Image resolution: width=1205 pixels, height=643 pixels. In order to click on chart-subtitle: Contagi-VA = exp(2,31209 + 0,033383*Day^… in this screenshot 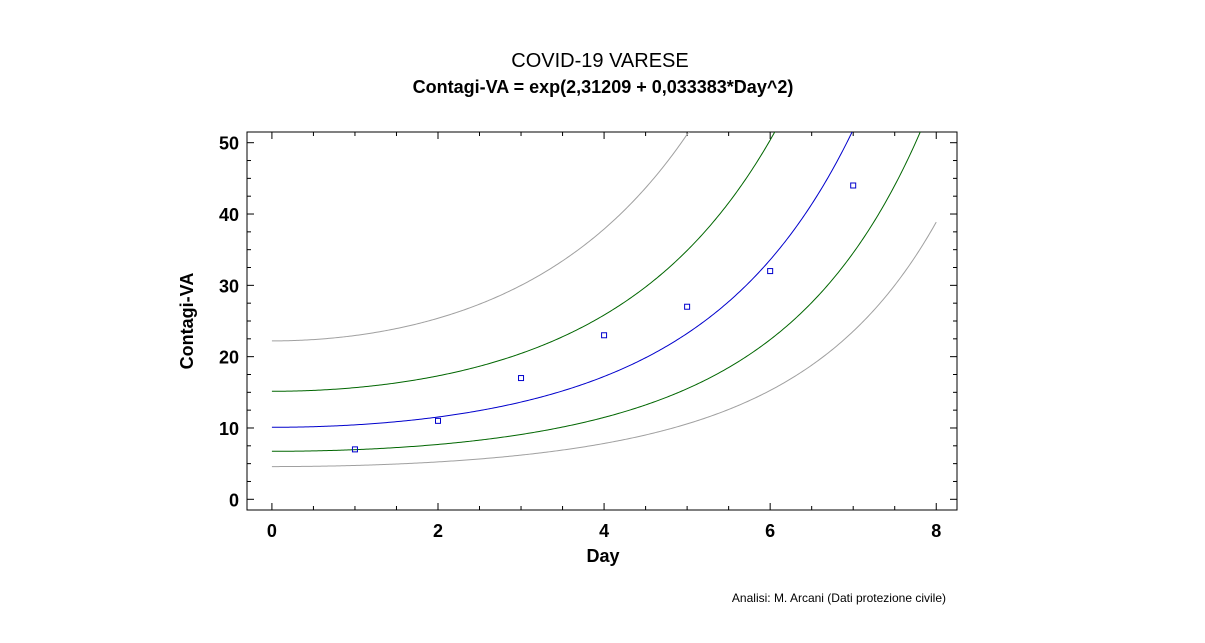, I will do `click(603, 87)`.